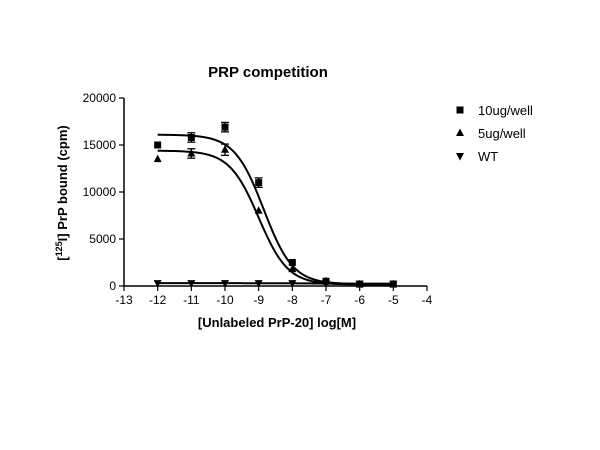 The height and width of the screenshot is (450, 600). Describe the element at coordinates (225, 300) in the screenshot. I see `x-tick-label: -10` at that location.